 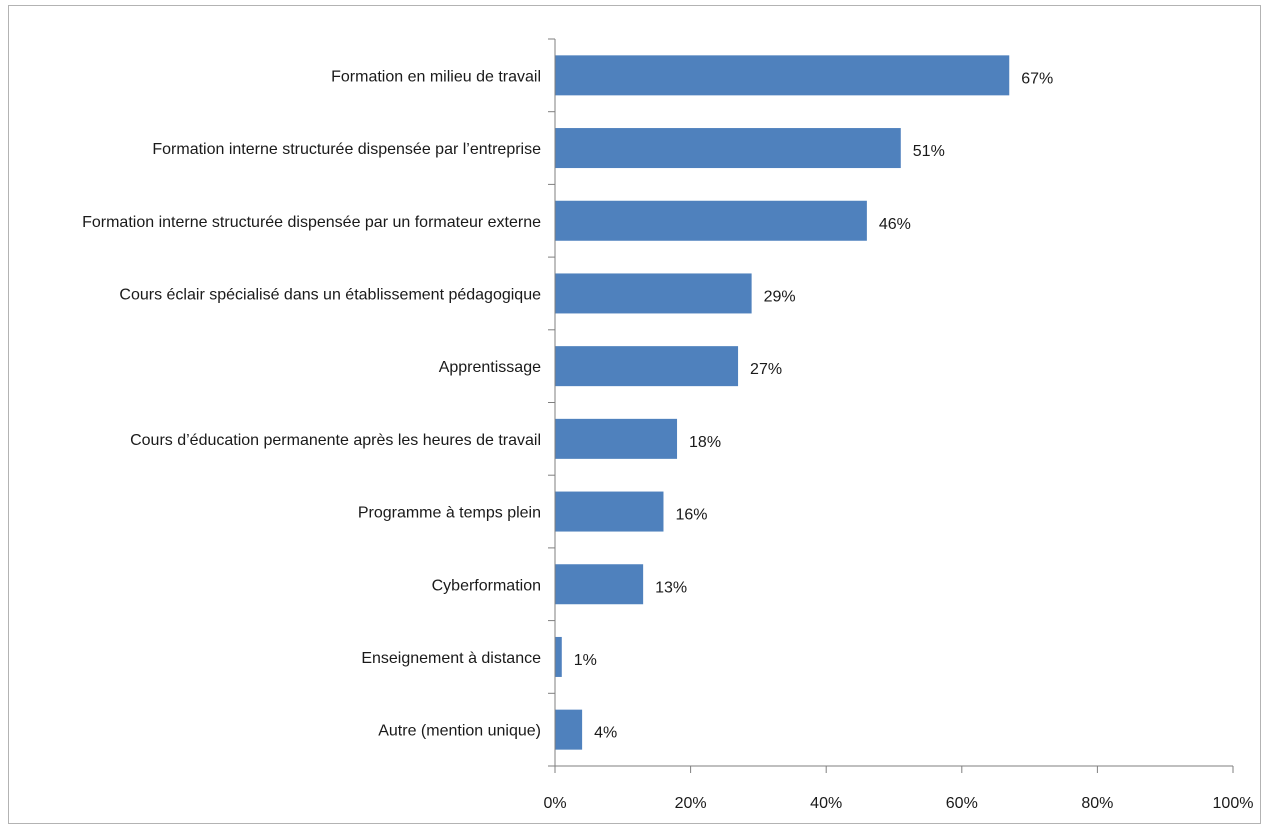 I want to click on value-label-8: 13%, so click(x=671, y=587).